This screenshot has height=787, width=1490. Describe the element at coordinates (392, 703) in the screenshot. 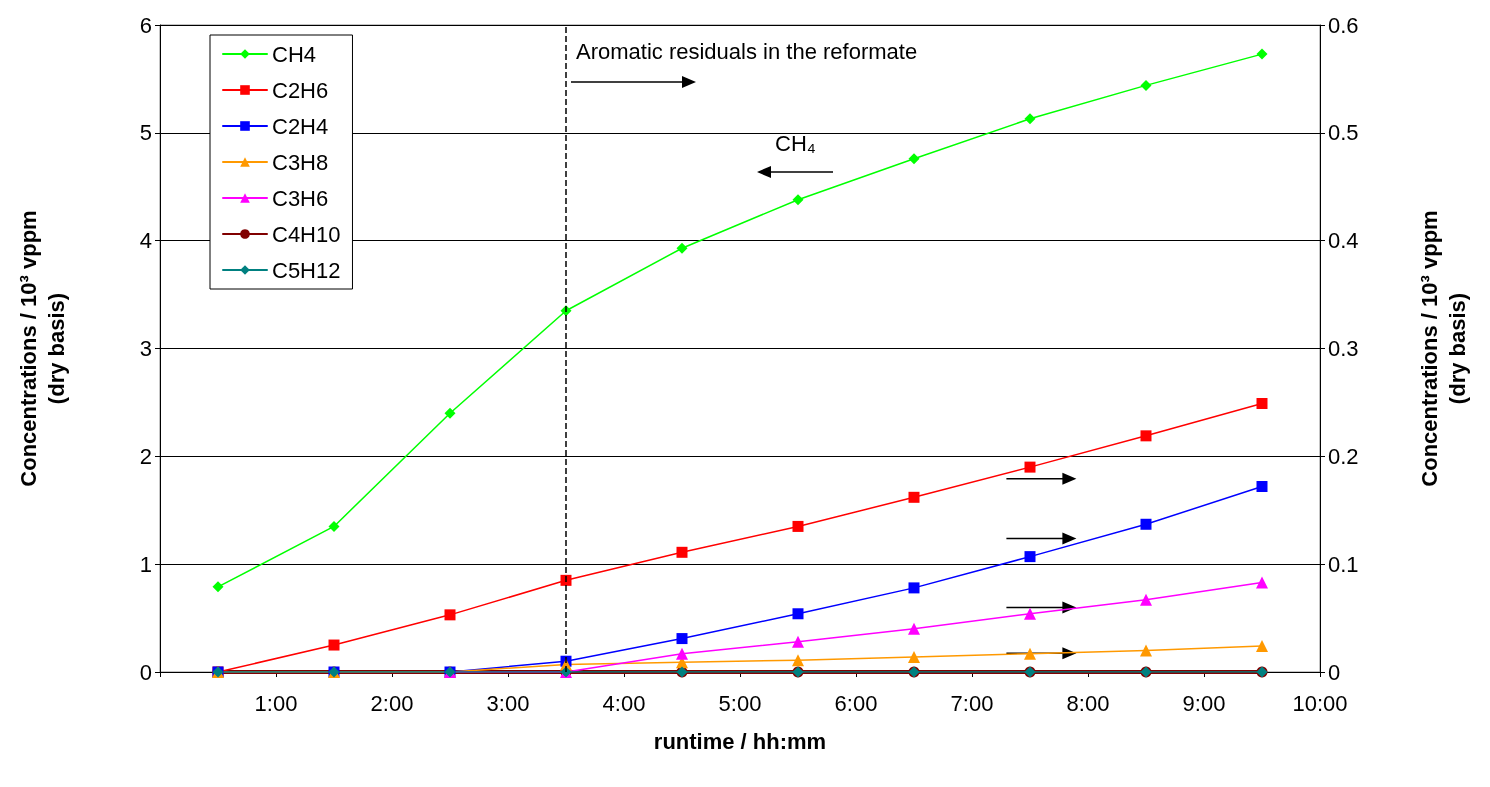

I see `x-tick-label: 2:00` at that location.